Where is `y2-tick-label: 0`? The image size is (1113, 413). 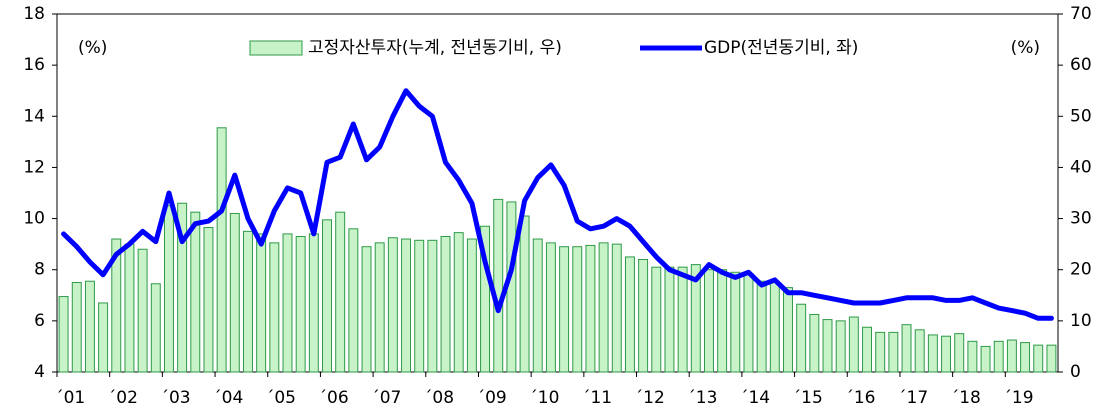 y2-tick-label: 0 is located at coordinates (1075, 372).